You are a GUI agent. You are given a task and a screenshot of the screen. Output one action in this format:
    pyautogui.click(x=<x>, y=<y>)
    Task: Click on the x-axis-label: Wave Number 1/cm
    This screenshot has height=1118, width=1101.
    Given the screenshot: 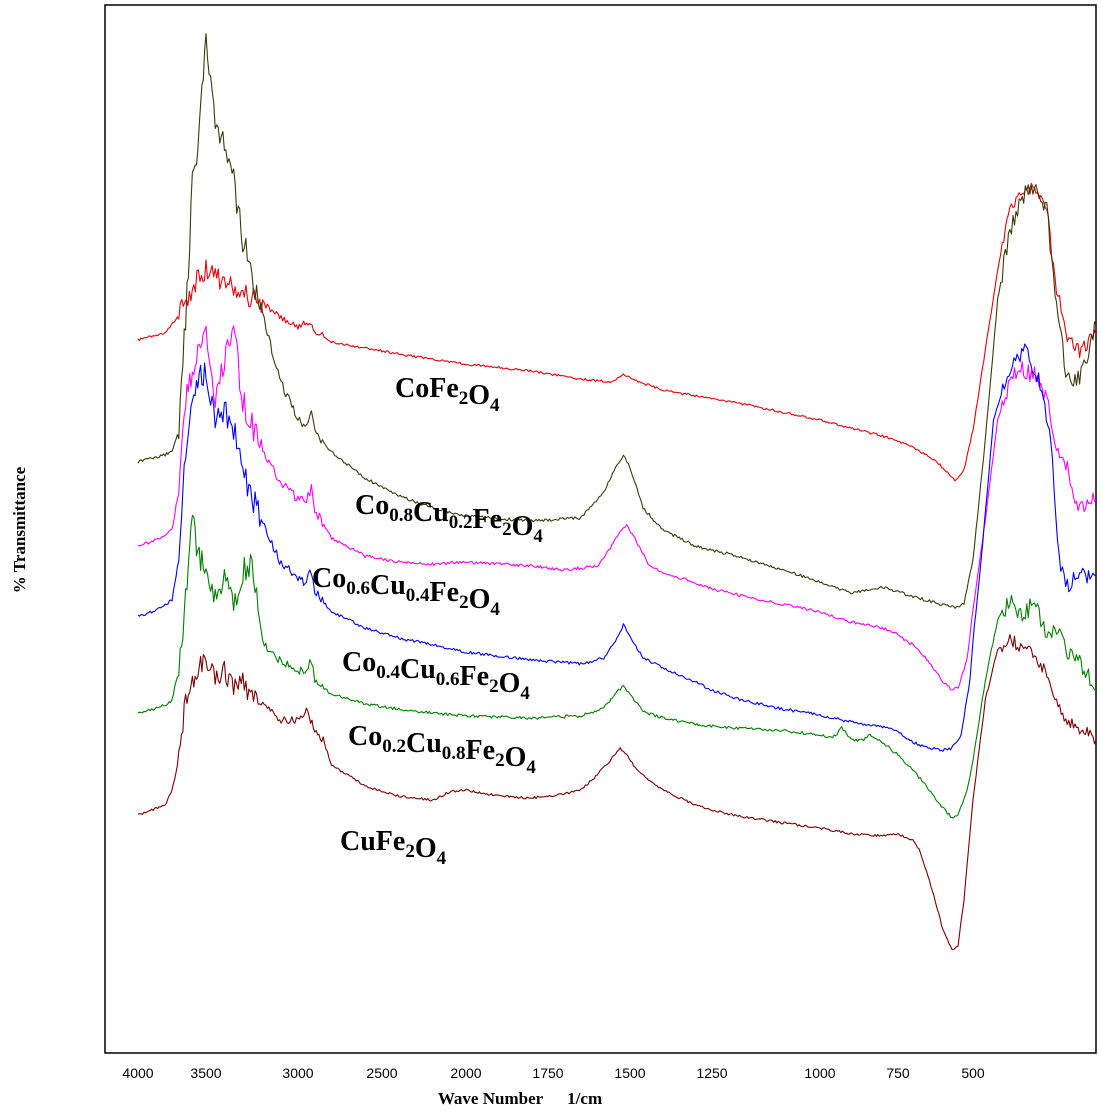 What is the action you would take?
    pyautogui.click(x=520, y=1098)
    